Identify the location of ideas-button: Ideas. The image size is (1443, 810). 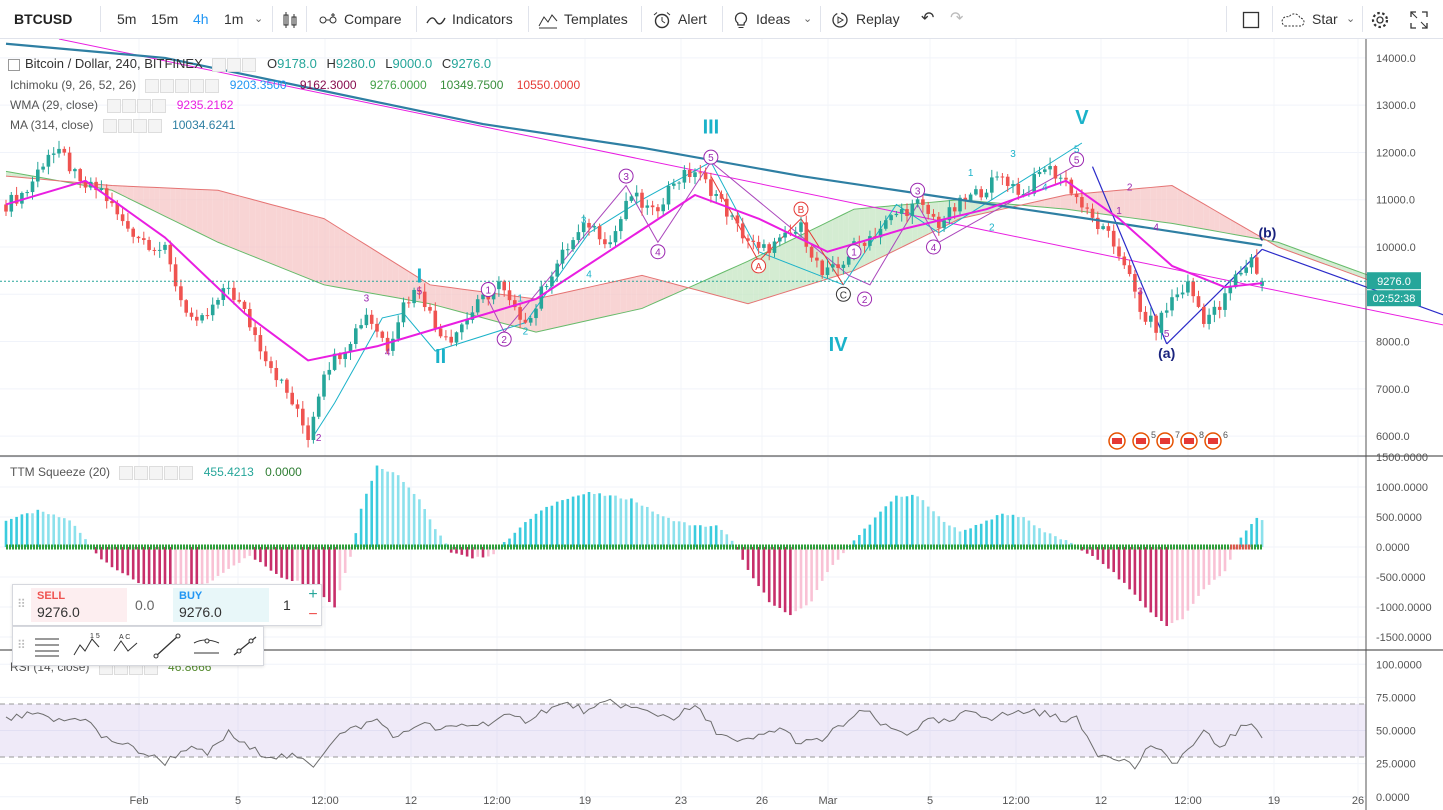
(761, 19).